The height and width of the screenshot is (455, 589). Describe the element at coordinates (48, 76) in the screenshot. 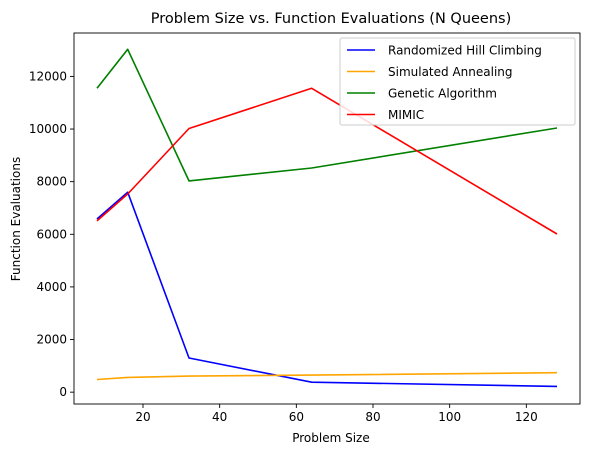

I see `y-tick-label-6: 12000` at that location.